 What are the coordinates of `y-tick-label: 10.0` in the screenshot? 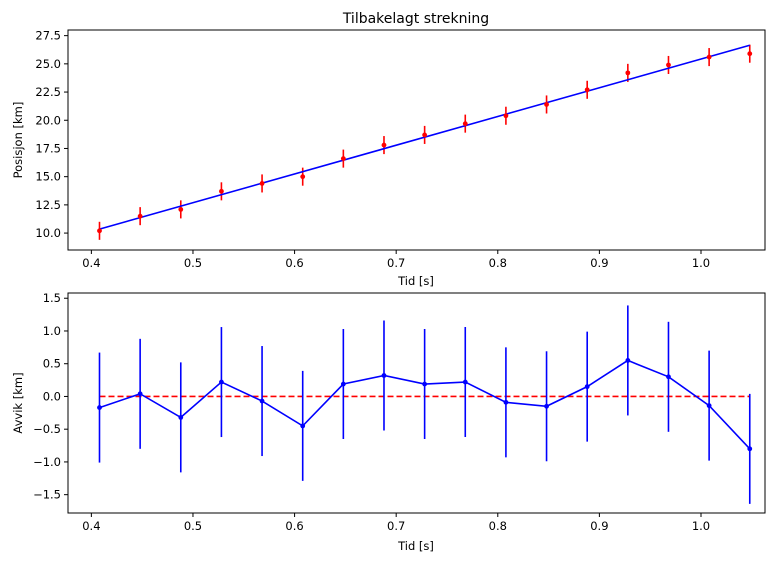 It's located at (48, 233).